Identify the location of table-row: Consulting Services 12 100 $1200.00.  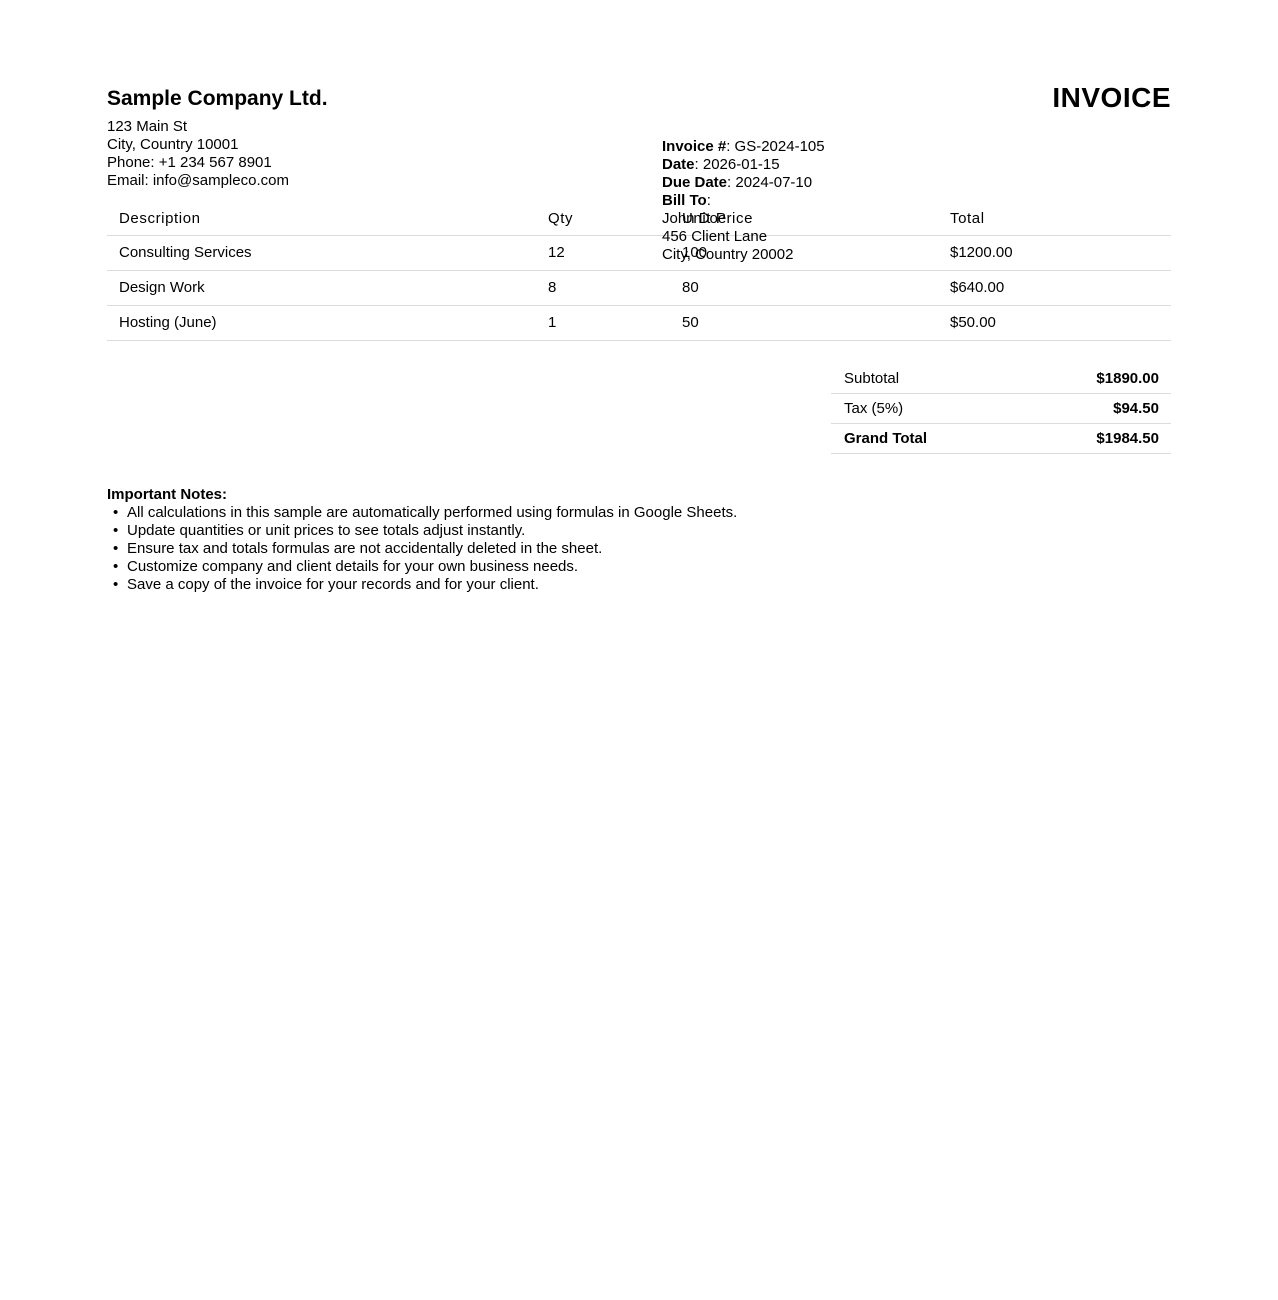
(639, 253).